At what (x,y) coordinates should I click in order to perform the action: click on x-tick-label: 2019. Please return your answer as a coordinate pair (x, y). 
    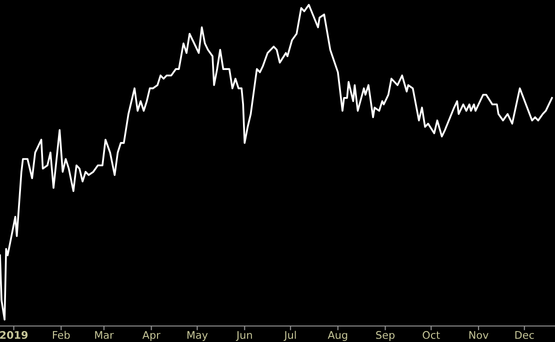
    Looking at the image, I should click on (14, 335).